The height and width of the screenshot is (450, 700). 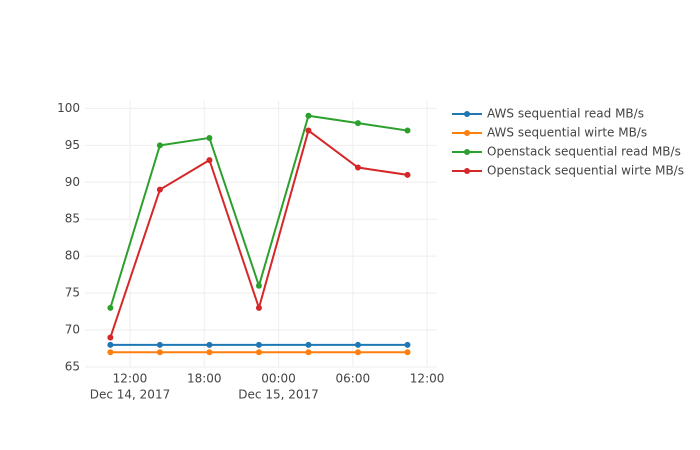 I want to click on legend-item: Openstack sequential wirte MB/s, so click(x=568, y=171).